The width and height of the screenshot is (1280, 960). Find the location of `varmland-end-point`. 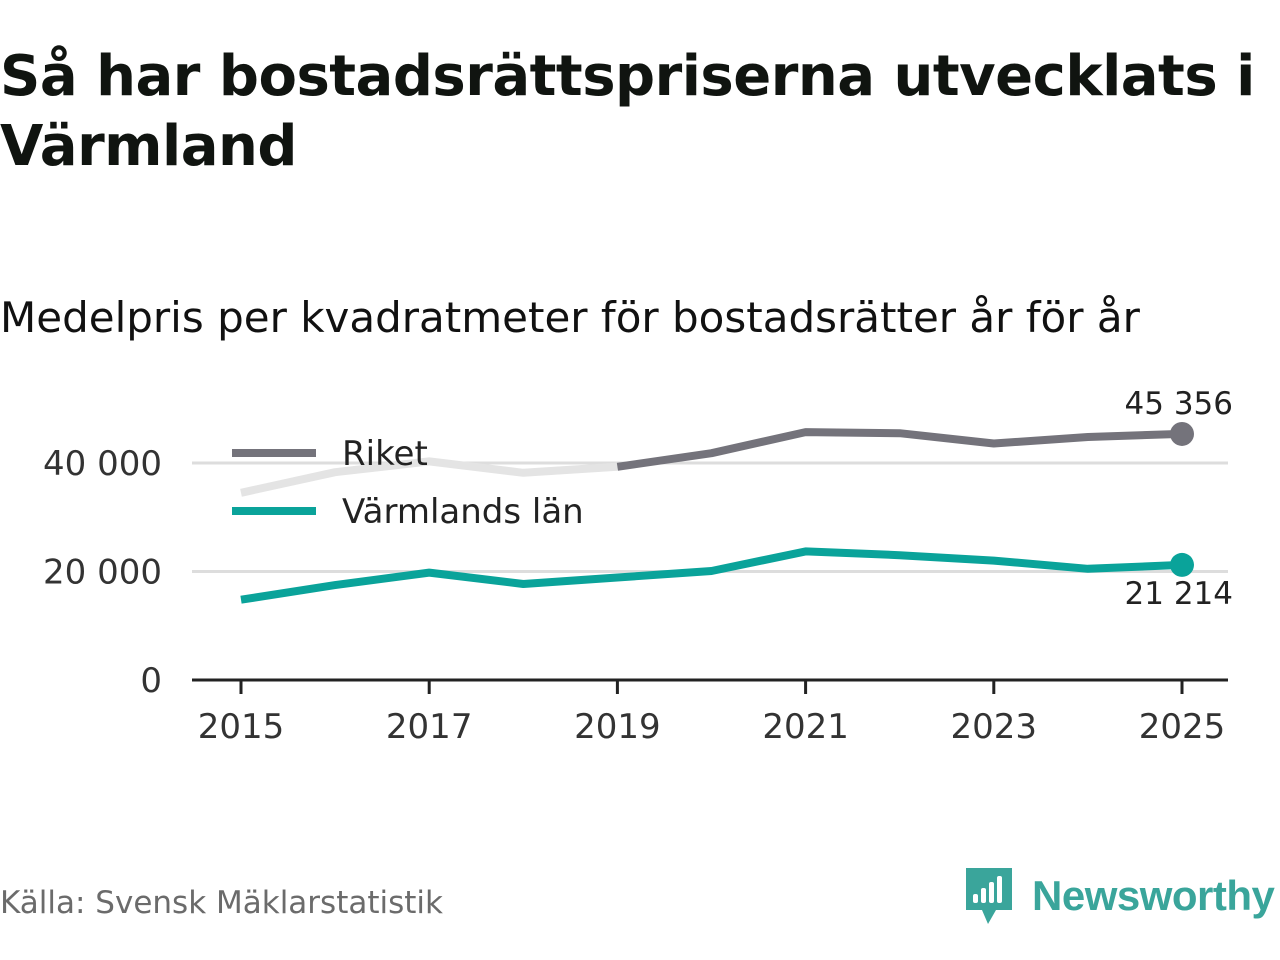

varmland-end-point is located at coordinates (1182, 564).